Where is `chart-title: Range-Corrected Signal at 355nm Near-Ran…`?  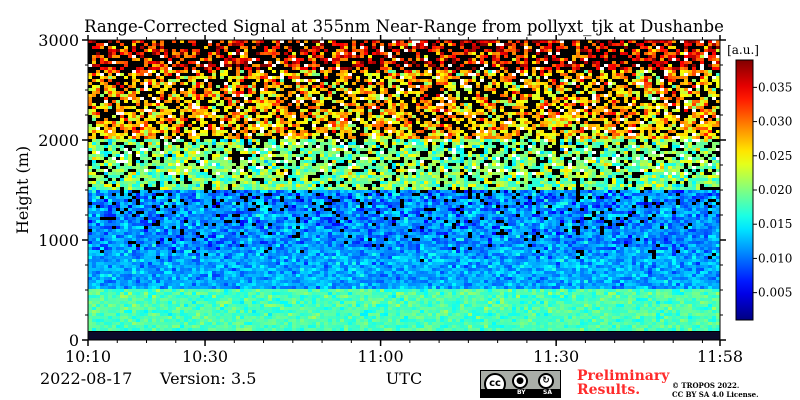 chart-title: Range-Corrected Signal at 355nm Near-Ran… is located at coordinates (404, 26).